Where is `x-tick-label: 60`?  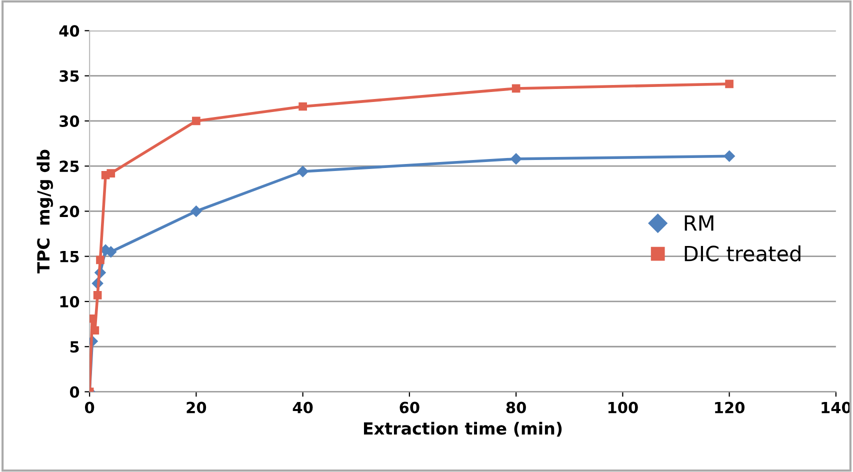 x-tick-label: 60 is located at coordinates (410, 408).